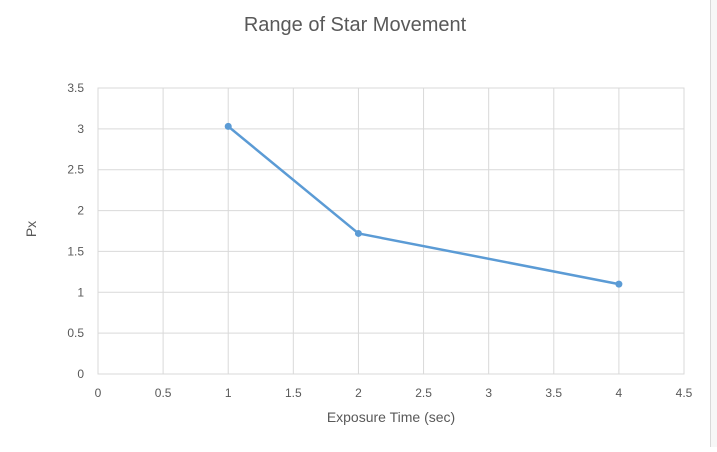 This screenshot has height=452, width=717. Describe the element at coordinates (98, 393) in the screenshot. I see `x-tick-label: 0` at that location.